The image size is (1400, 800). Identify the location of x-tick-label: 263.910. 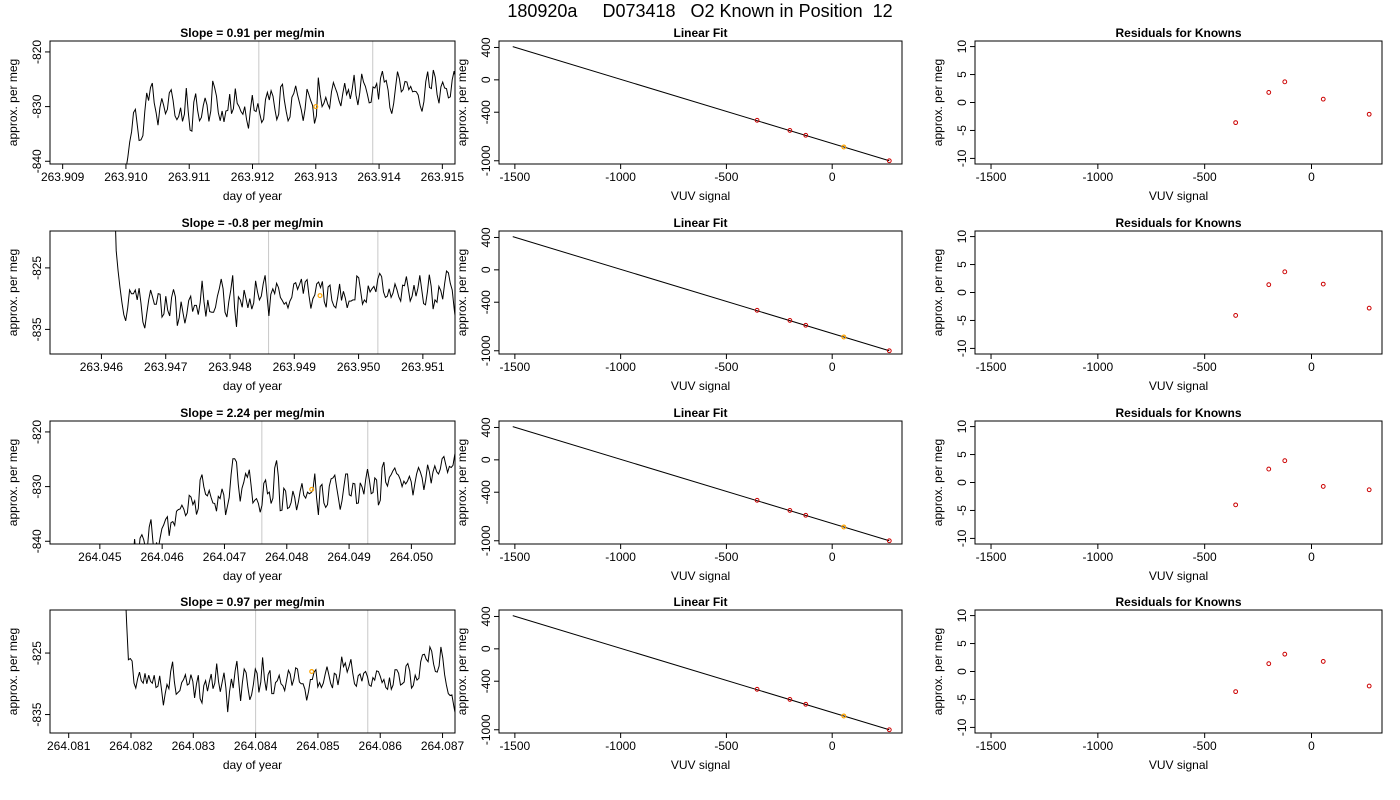
(126, 177).